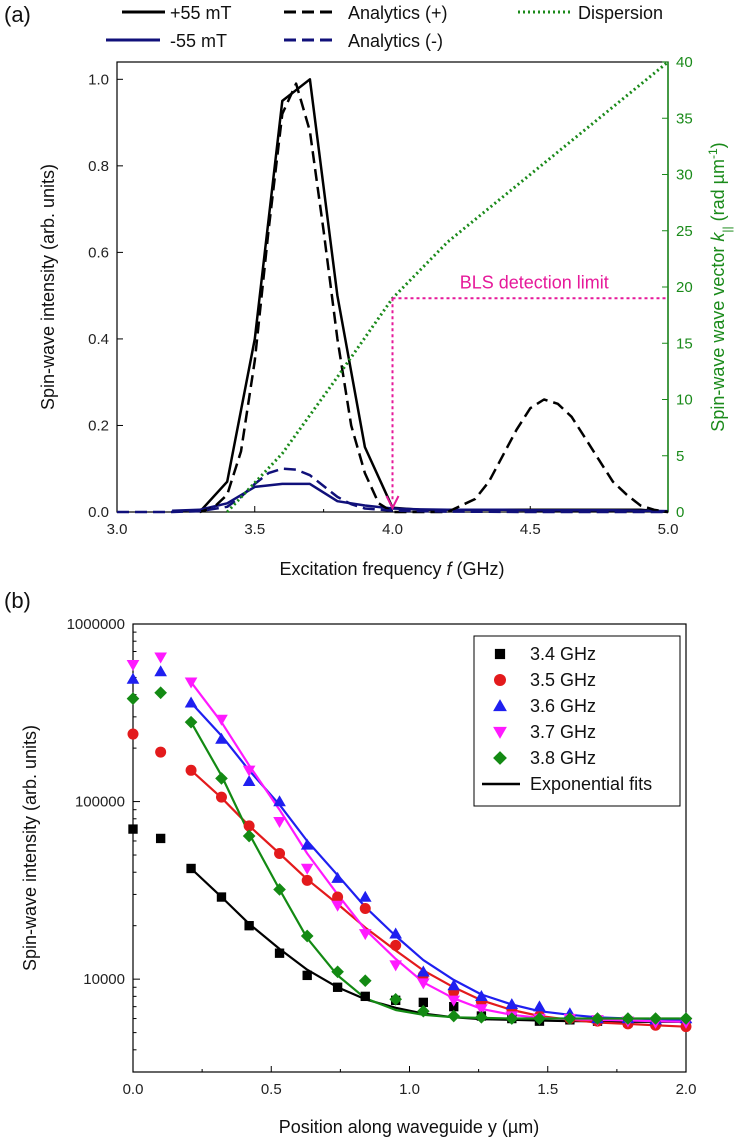 The image size is (747, 1141). I want to click on b-x-tick-label: 1.5, so click(547, 1089).